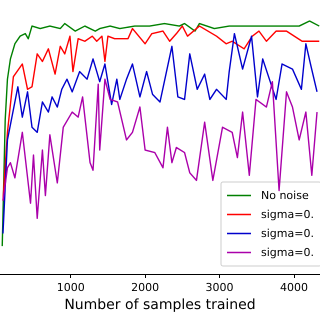 The width and height of the screenshot is (320, 320). Describe the element at coordinates (294, 287) in the screenshot. I see `x-tick-label: 4000` at that location.